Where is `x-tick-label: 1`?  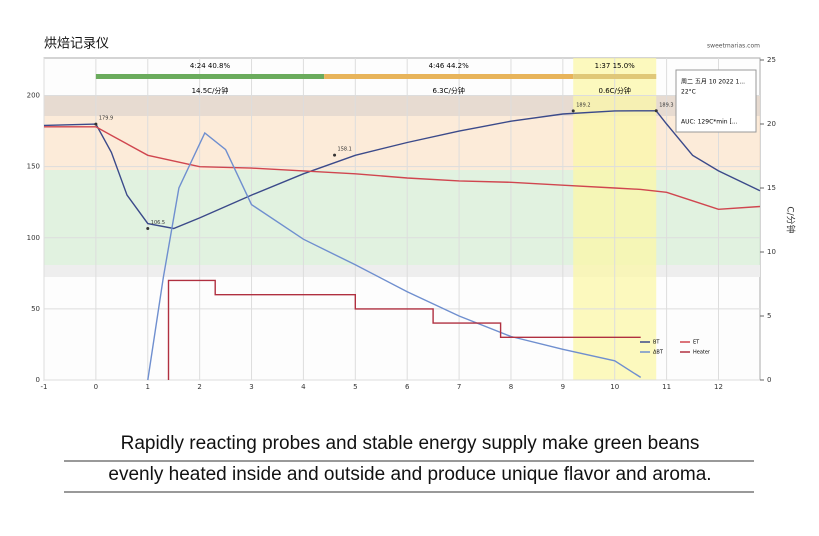 x-tick-label: 1 is located at coordinates (148, 387).